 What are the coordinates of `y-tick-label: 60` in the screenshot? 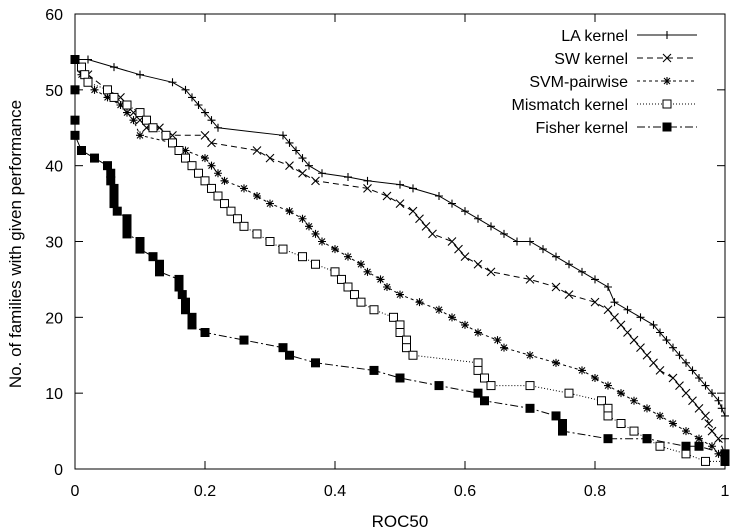 It's located at (54, 15).